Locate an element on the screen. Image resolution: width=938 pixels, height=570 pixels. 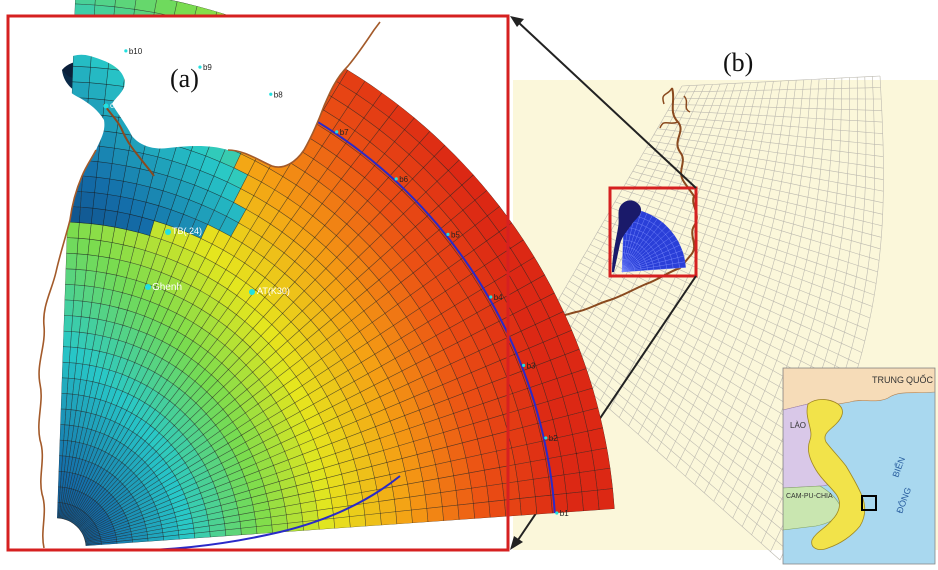
mesh-radial-line is located at coordinates (346, 495).